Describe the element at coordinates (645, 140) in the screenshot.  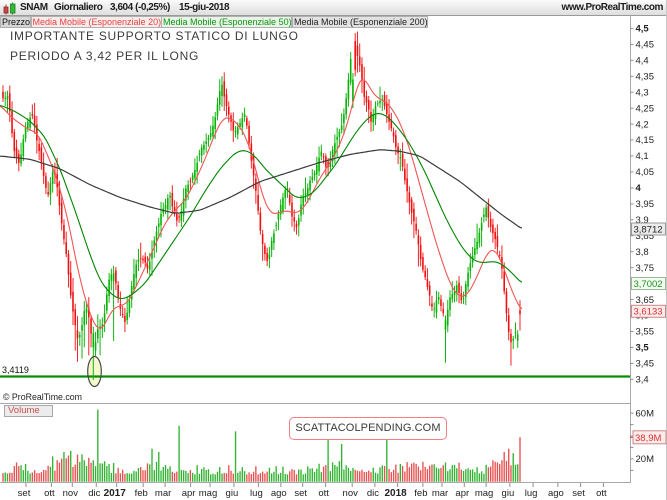
I see `svg-text: 4,15` at that location.